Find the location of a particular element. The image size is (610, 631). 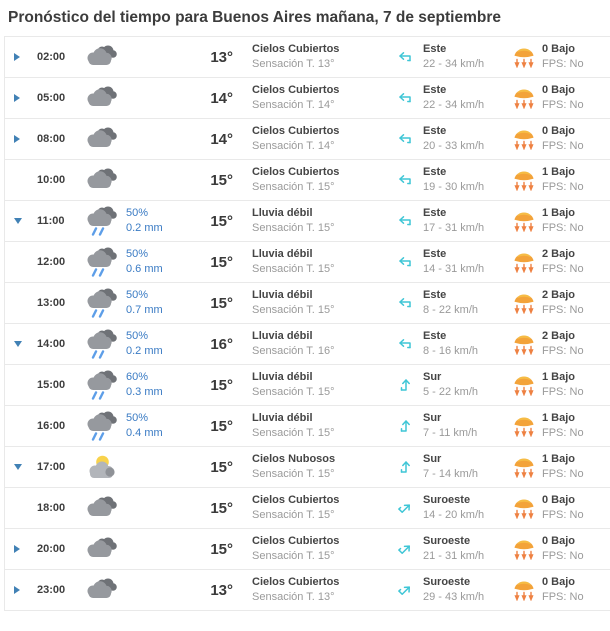

wind-info: Sur 7 - 11 km/h is located at coordinates (461, 426).